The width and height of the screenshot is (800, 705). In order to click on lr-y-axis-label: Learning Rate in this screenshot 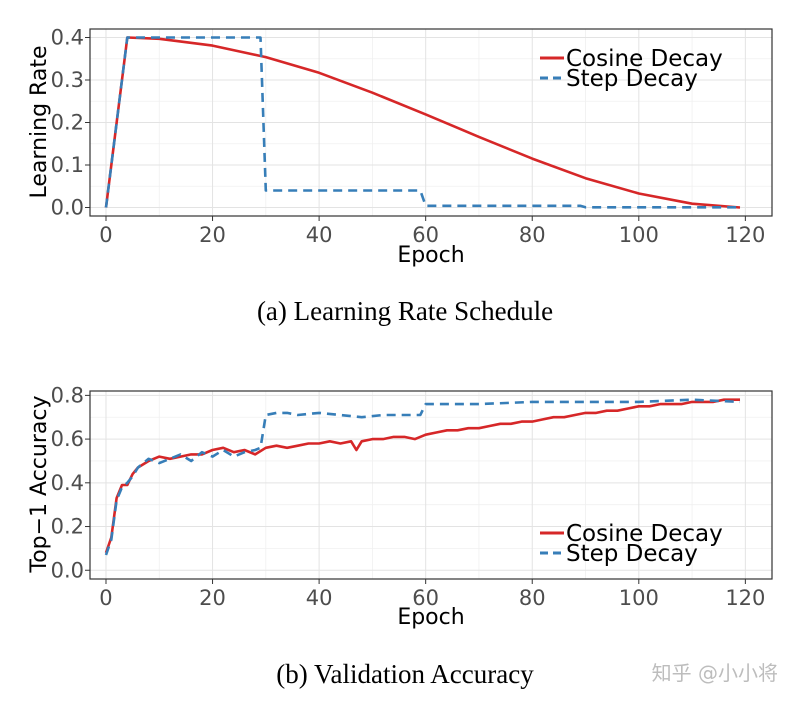, I will do `click(39, 122)`.